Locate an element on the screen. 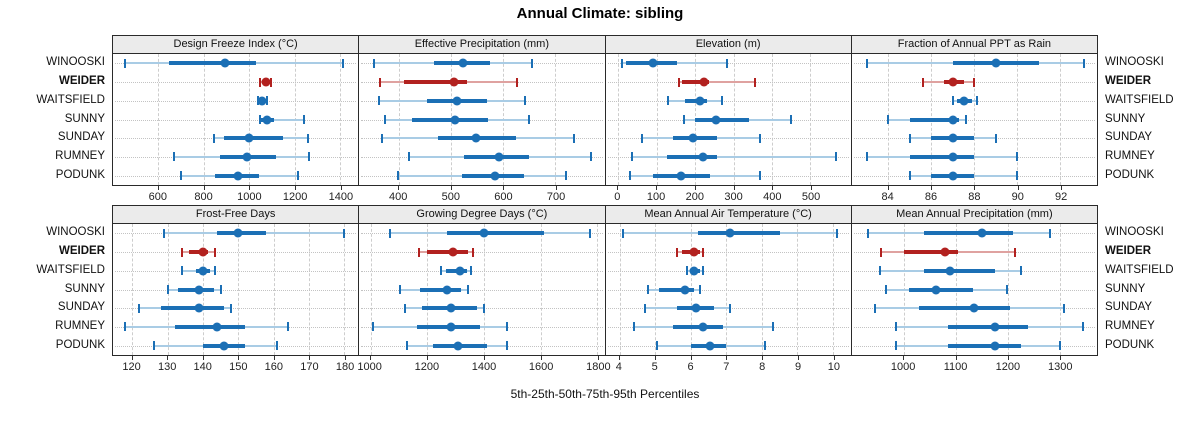 This screenshot has height=425, width=1200. site-label-podunk: PODUNK is located at coordinates (1130, 344).